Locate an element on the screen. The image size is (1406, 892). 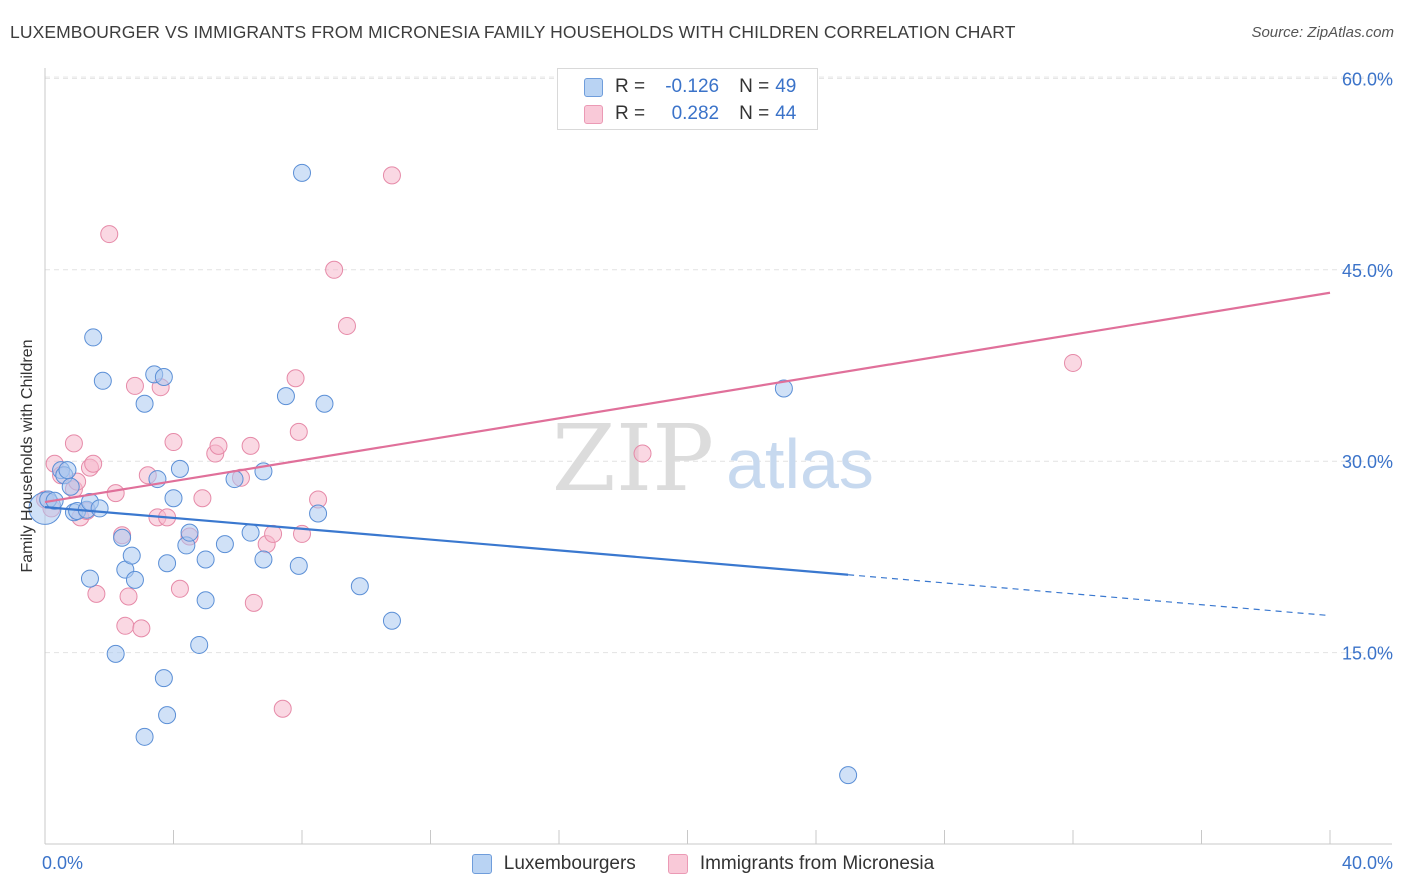
legend-r-value: -0.126 is located at coordinates (692, 86).